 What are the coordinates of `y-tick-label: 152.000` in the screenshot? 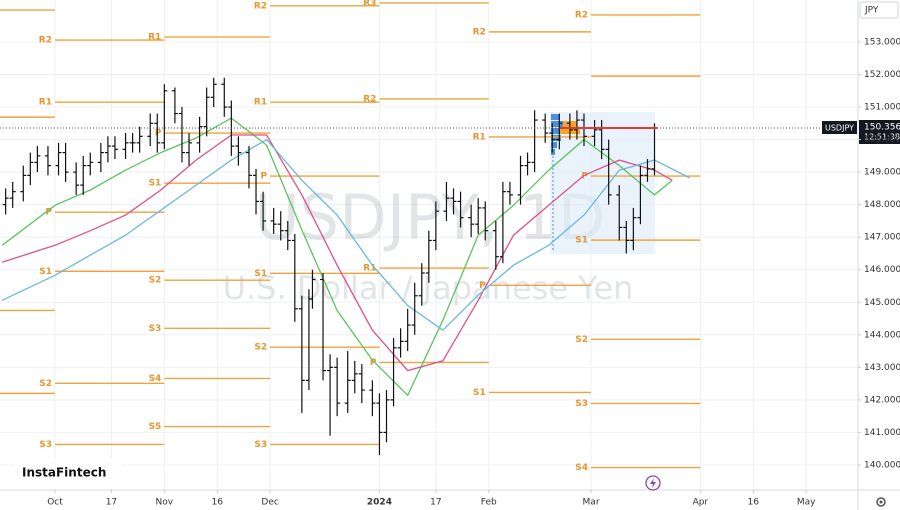 It's located at (882, 75).